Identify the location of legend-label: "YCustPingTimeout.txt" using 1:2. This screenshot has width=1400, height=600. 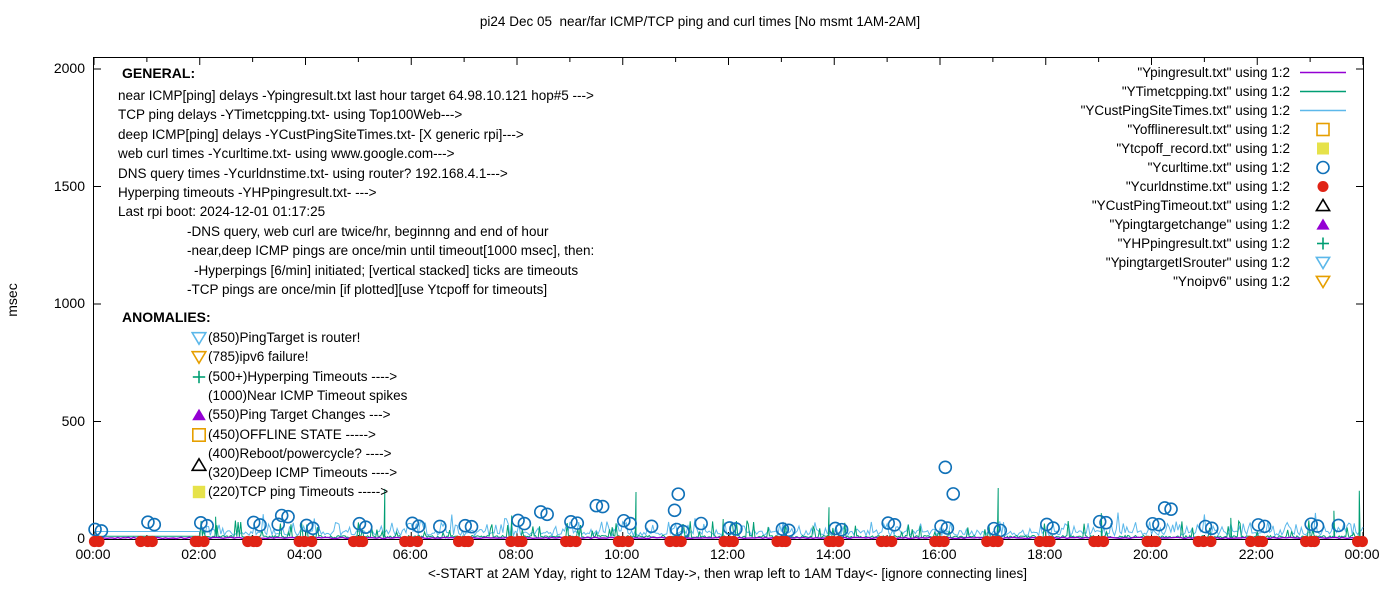
(1190, 205).